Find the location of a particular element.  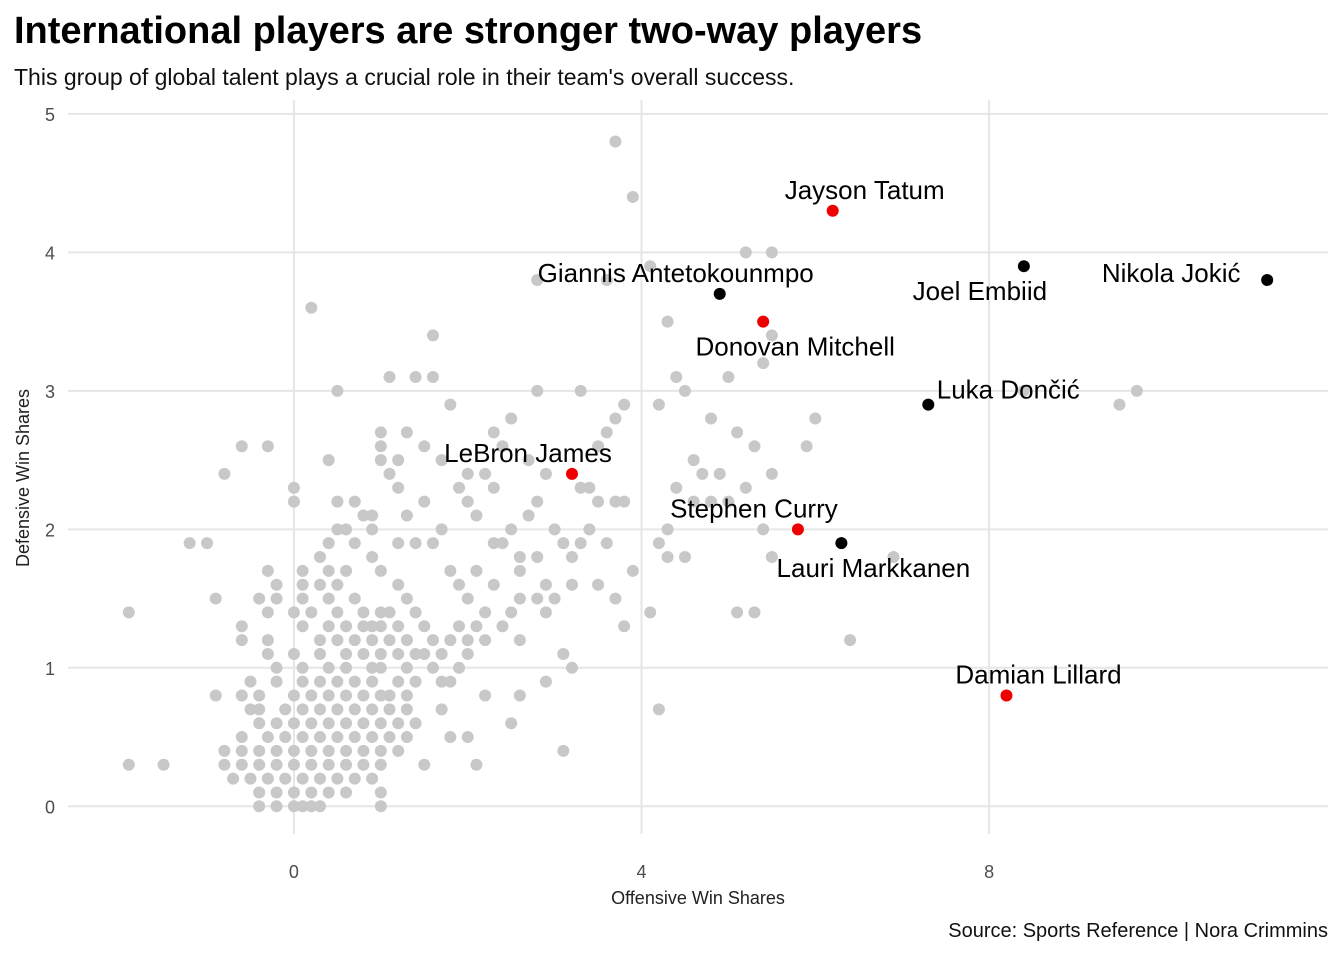

label-lauri-markkanen: Lauri Markkanen is located at coordinates (874, 568).